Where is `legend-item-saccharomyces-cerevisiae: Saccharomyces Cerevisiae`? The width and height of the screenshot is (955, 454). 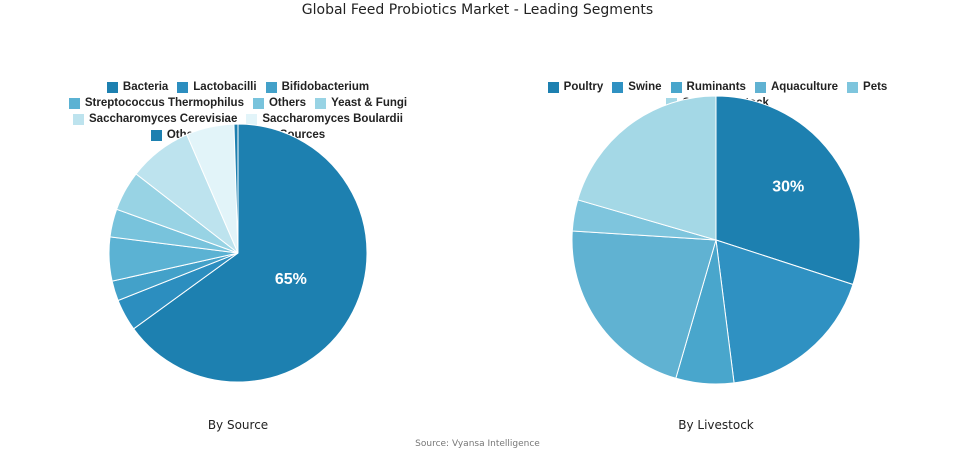
legend-item-saccharomyces-cerevisiae: Saccharomyces Cerevisiae is located at coordinates (155, 119).